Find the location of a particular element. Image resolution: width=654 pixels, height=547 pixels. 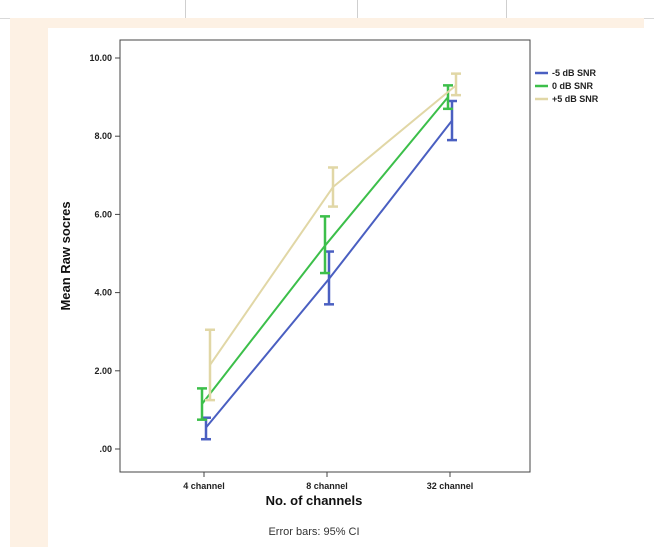

x-axis-title: No. of channels is located at coordinates (314, 500).